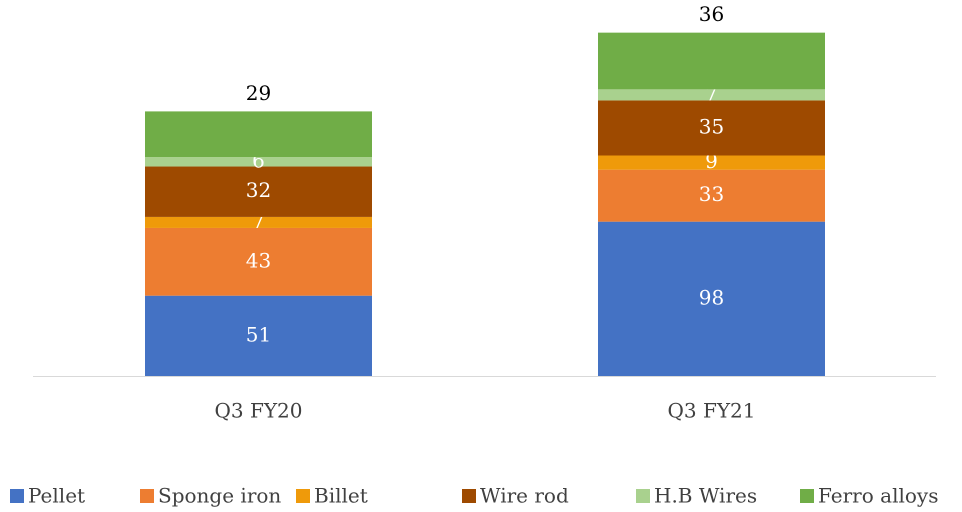 The width and height of the screenshot is (962, 512). What do you see at coordinates (219, 496) in the screenshot?
I see `legend-label: Sponge iron` at bounding box center [219, 496].